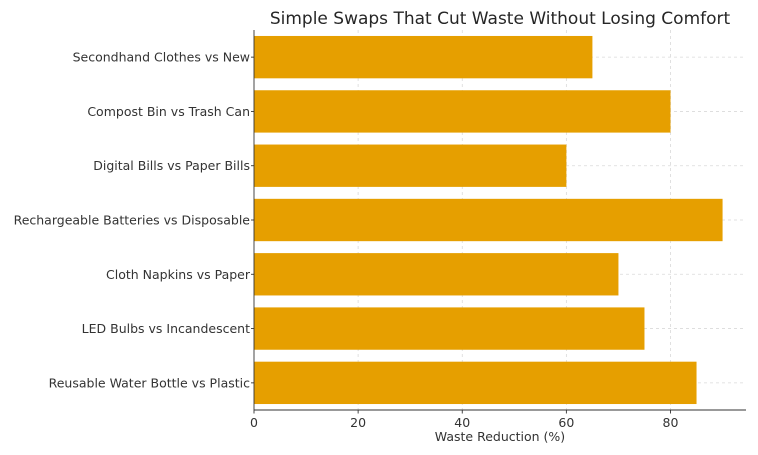 The width and height of the screenshot is (758, 455). What do you see at coordinates (500, 436) in the screenshot?
I see `x-axis-label: Waste Reduction (%)` at bounding box center [500, 436].